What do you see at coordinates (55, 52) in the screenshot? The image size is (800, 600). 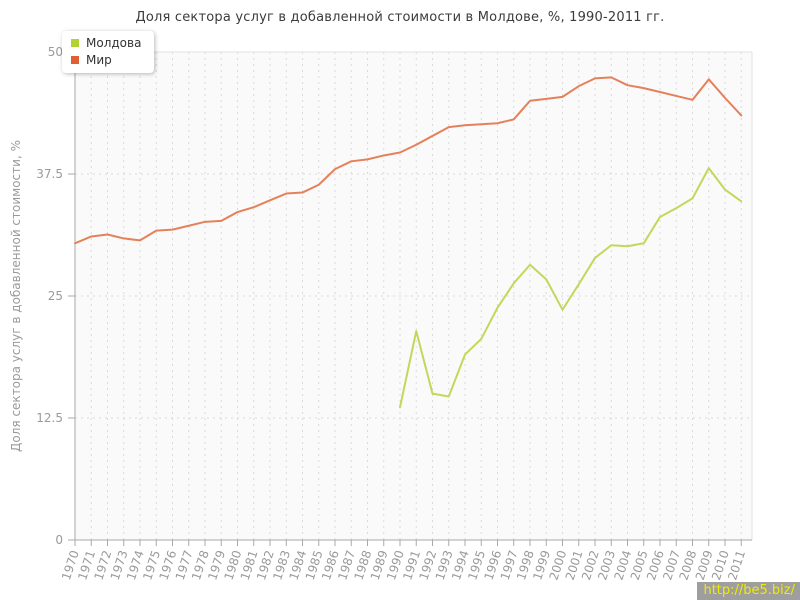 I see `svg-text: 50` at bounding box center [55, 52].